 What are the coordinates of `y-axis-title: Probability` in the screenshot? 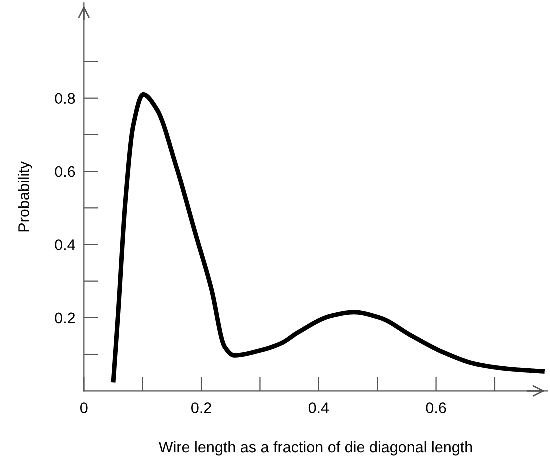 It's located at (25, 197).